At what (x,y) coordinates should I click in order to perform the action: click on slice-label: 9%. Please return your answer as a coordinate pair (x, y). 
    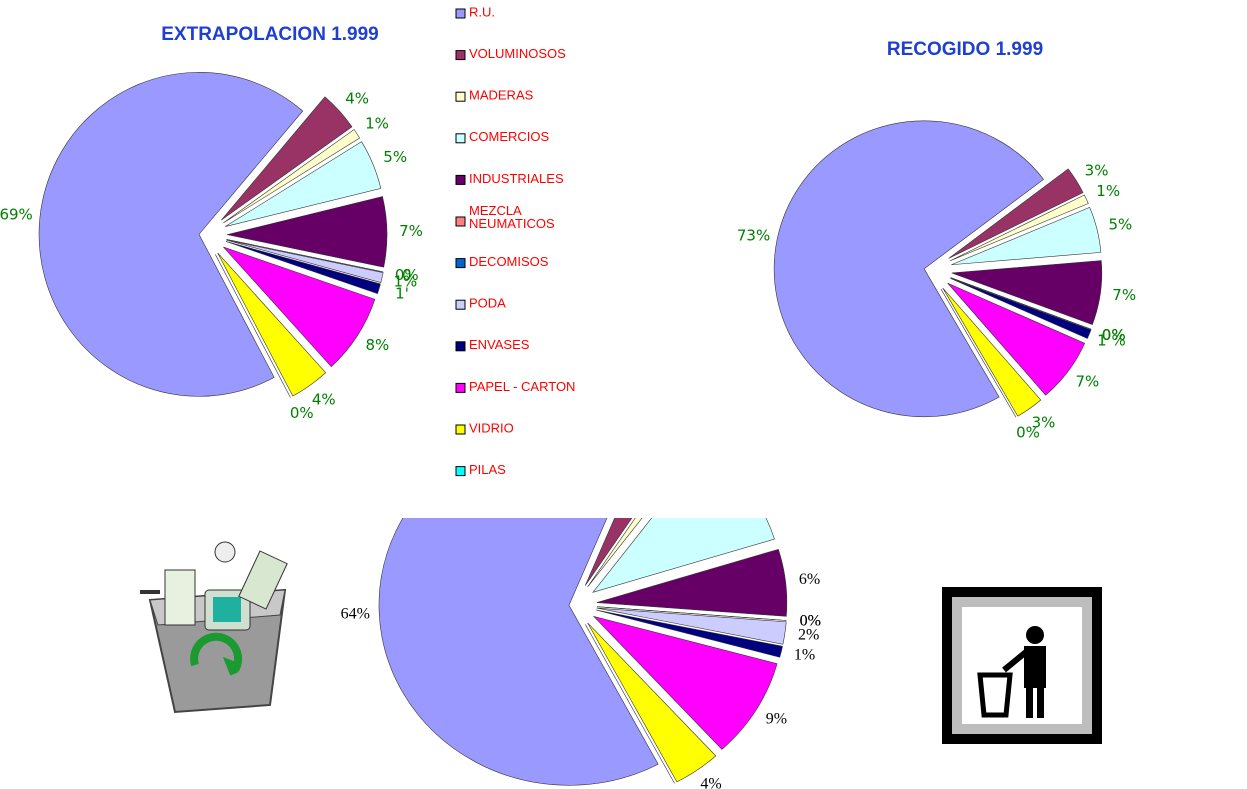
    Looking at the image, I should click on (776, 718).